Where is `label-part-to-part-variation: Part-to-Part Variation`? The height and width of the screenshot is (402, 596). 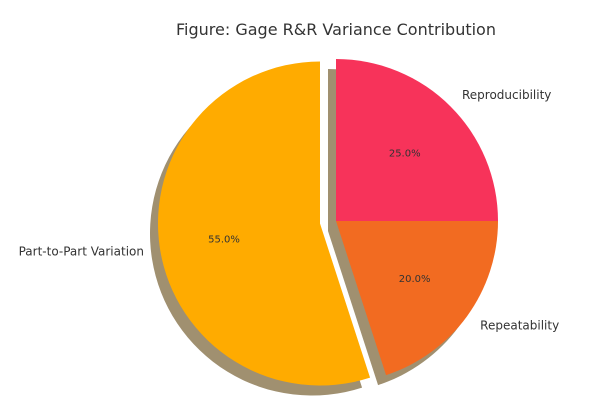 label-part-to-part-variation: Part-to-Part Variation is located at coordinates (81, 251).